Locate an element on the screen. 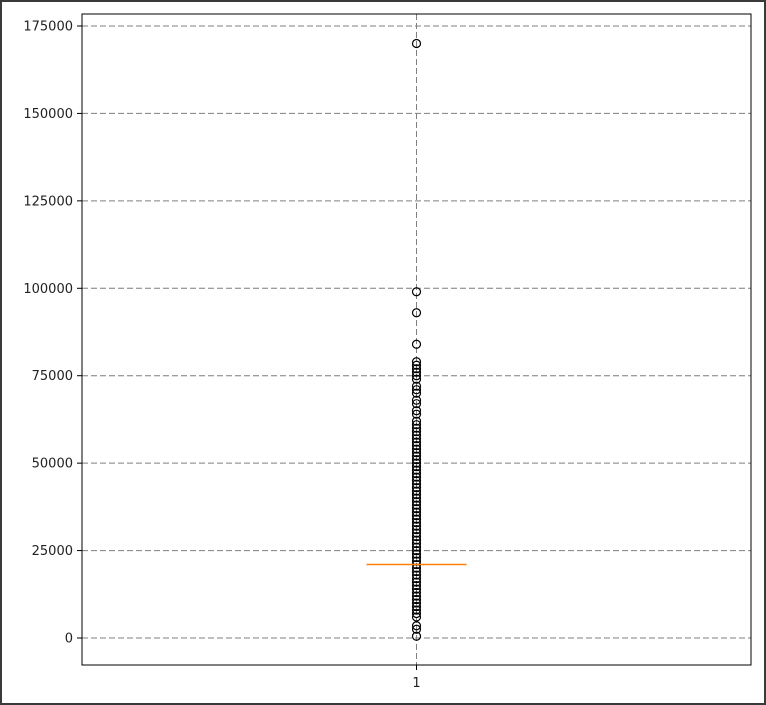 The image size is (766, 705). x-tick-label: 1 is located at coordinates (416, 683).